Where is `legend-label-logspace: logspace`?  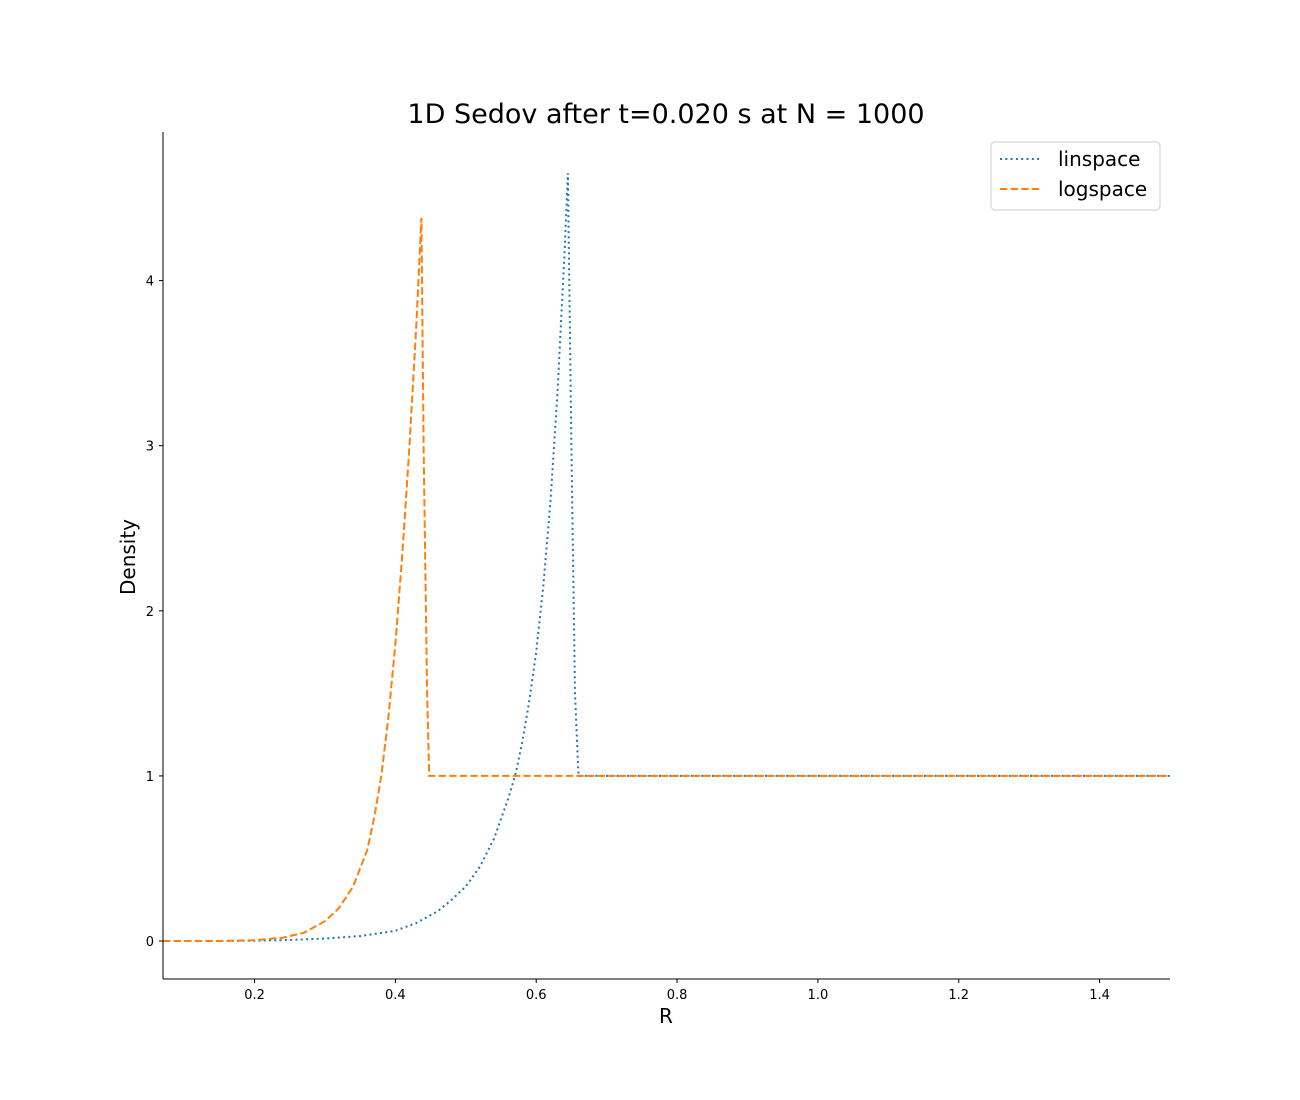 legend-label-logspace: logspace is located at coordinates (1102, 189).